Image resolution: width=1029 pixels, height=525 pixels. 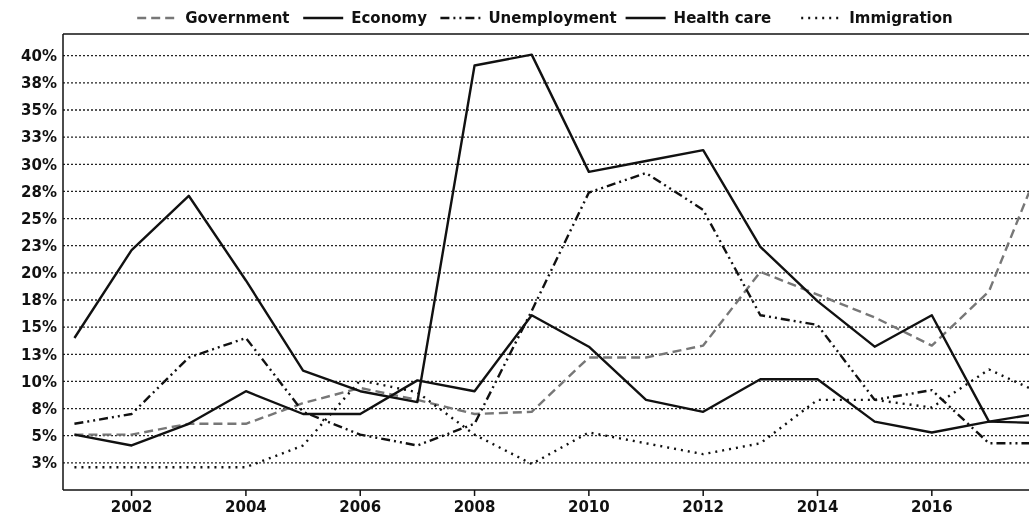 I want to click on y-tick-label: 8%, so click(x=44, y=408).